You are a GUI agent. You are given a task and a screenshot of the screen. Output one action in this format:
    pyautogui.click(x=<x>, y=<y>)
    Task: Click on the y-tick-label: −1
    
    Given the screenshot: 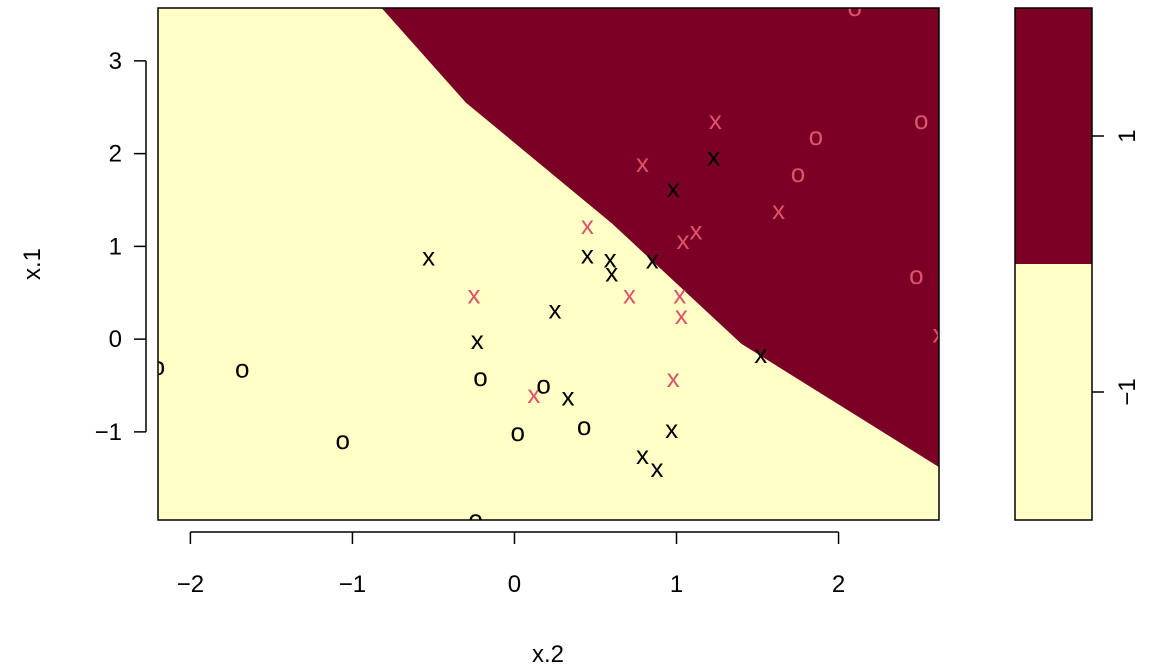 What is the action you would take?
    pyautogui.click(x=108, y=432)
    